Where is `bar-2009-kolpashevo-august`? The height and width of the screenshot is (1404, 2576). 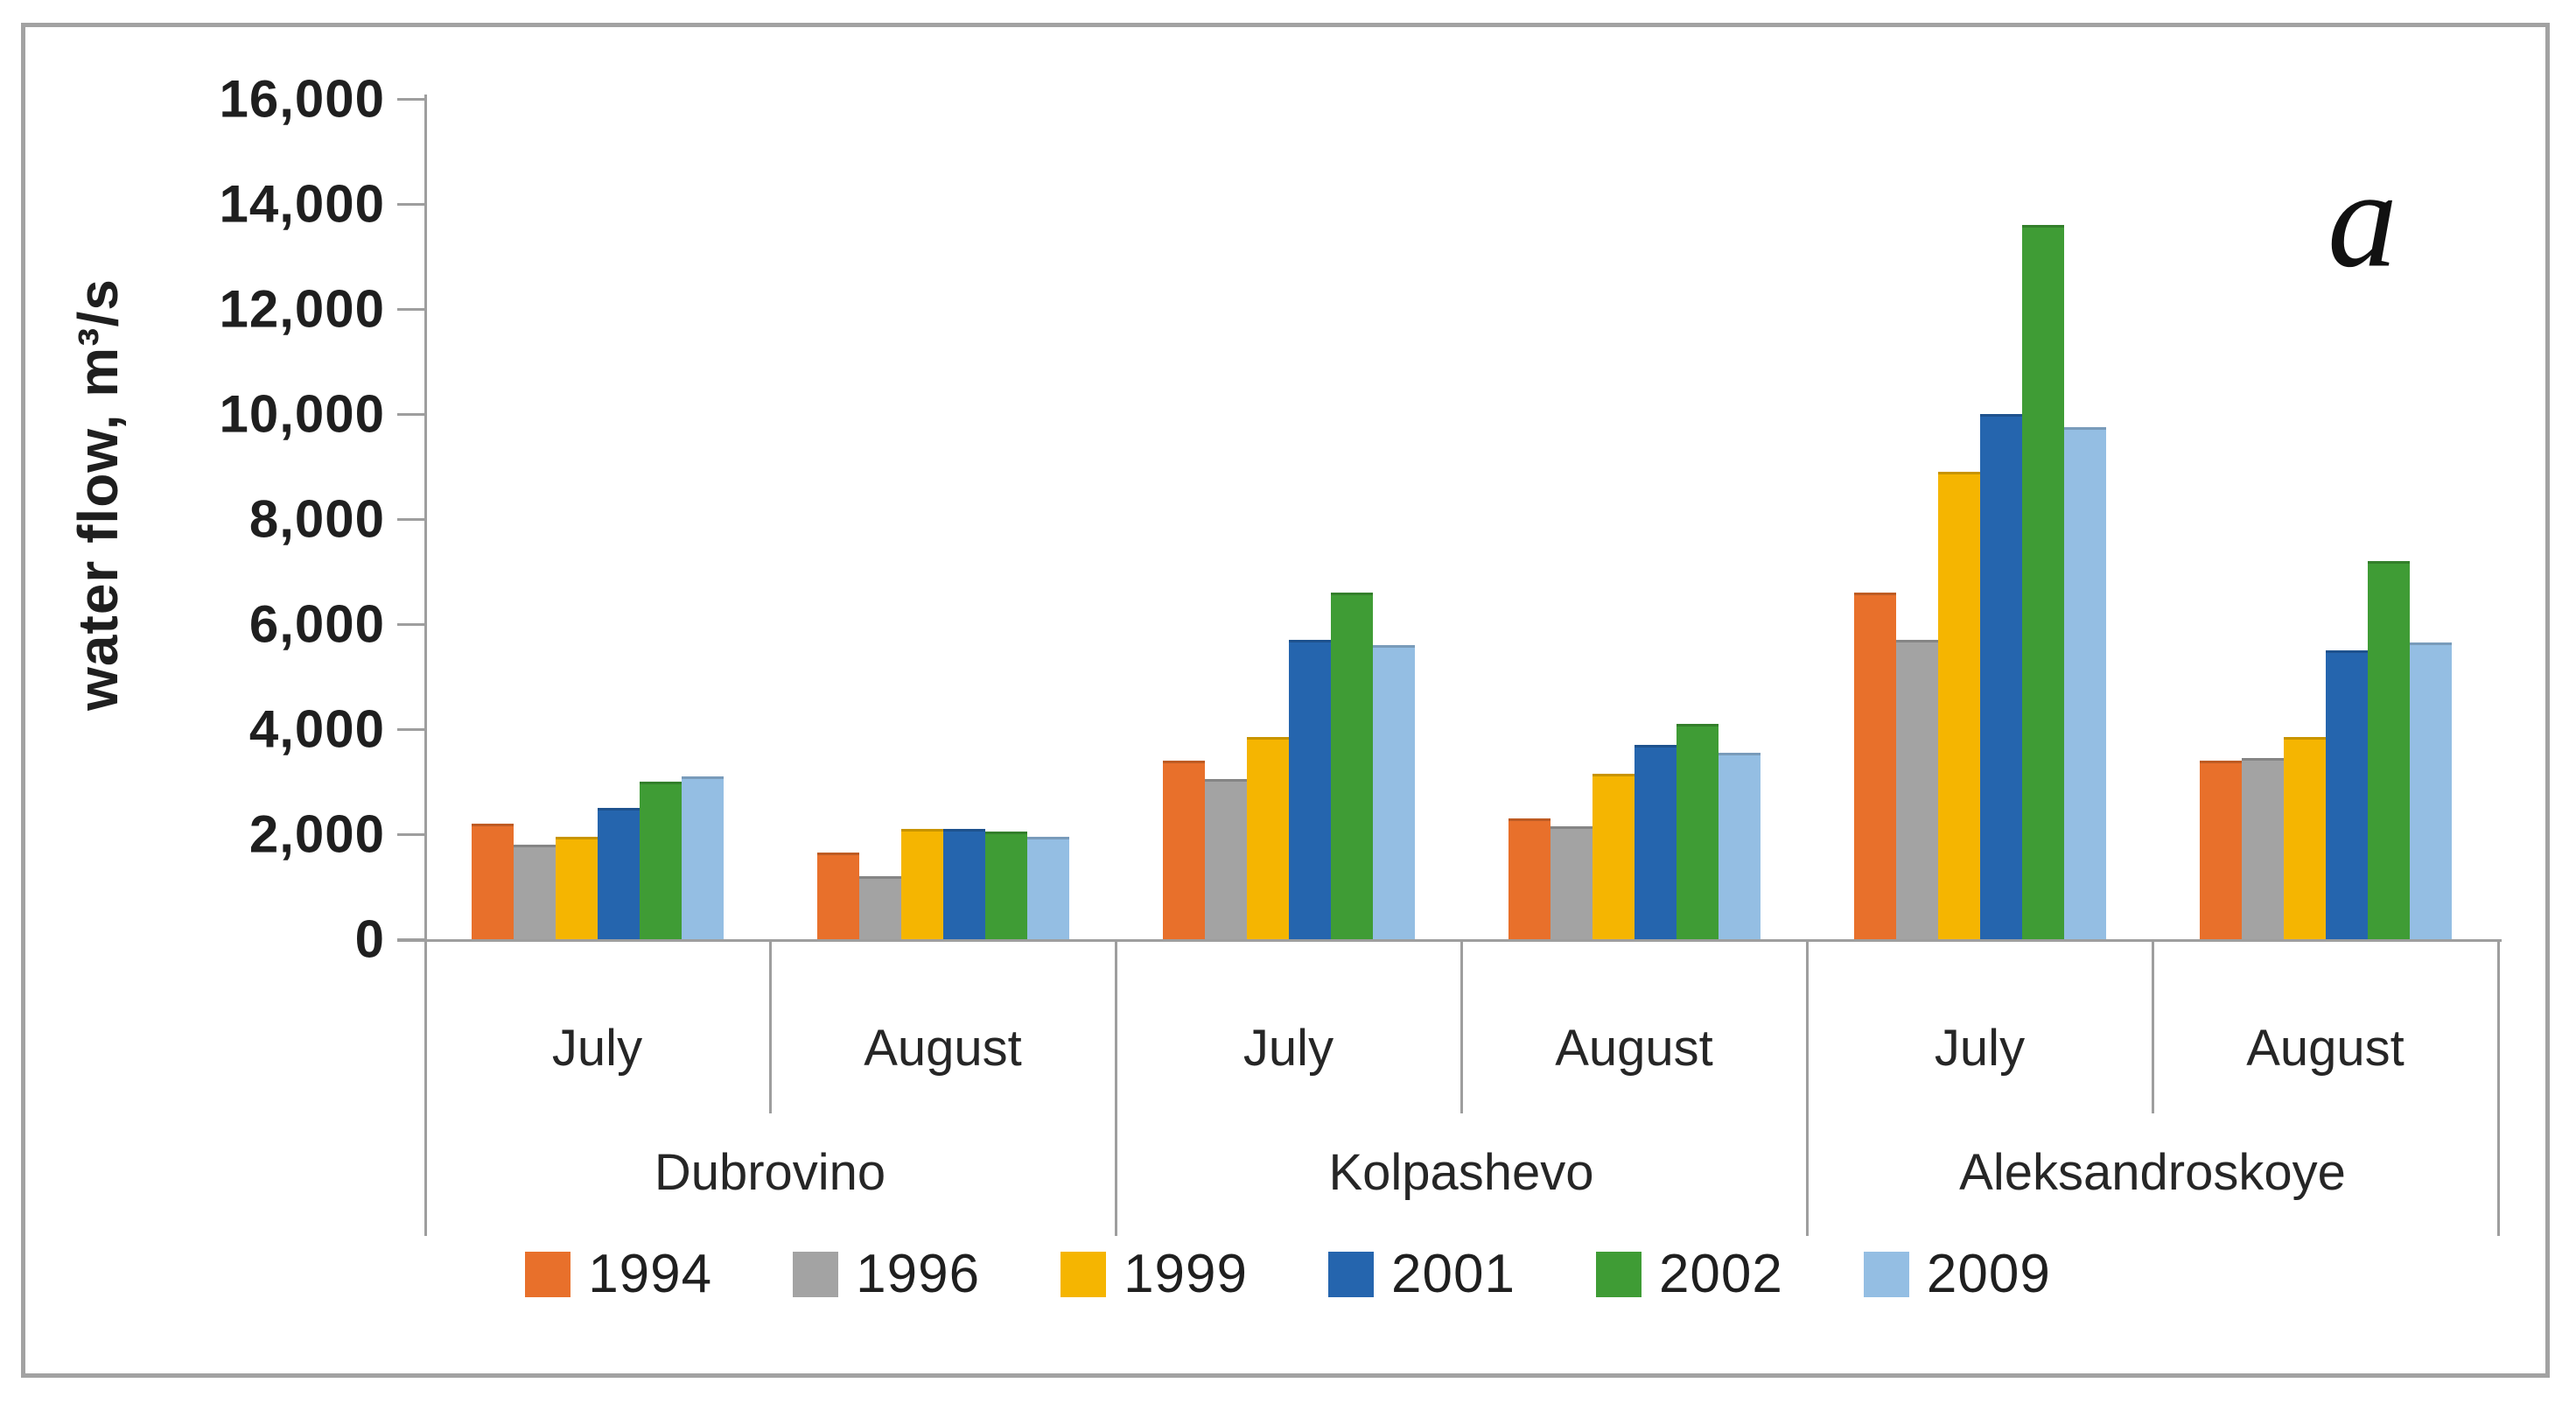 bar-2009-kolpashevo-august is located at coordinates (1739, 846).